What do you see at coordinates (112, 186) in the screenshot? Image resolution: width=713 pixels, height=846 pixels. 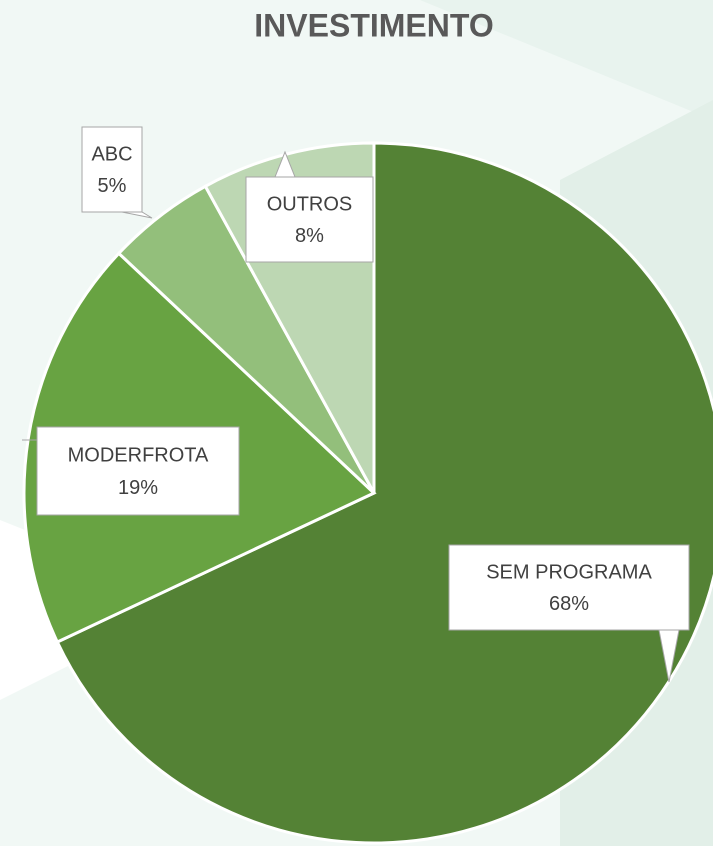 I see `slice-value-label: 5%` at bounding box center [112, 186].